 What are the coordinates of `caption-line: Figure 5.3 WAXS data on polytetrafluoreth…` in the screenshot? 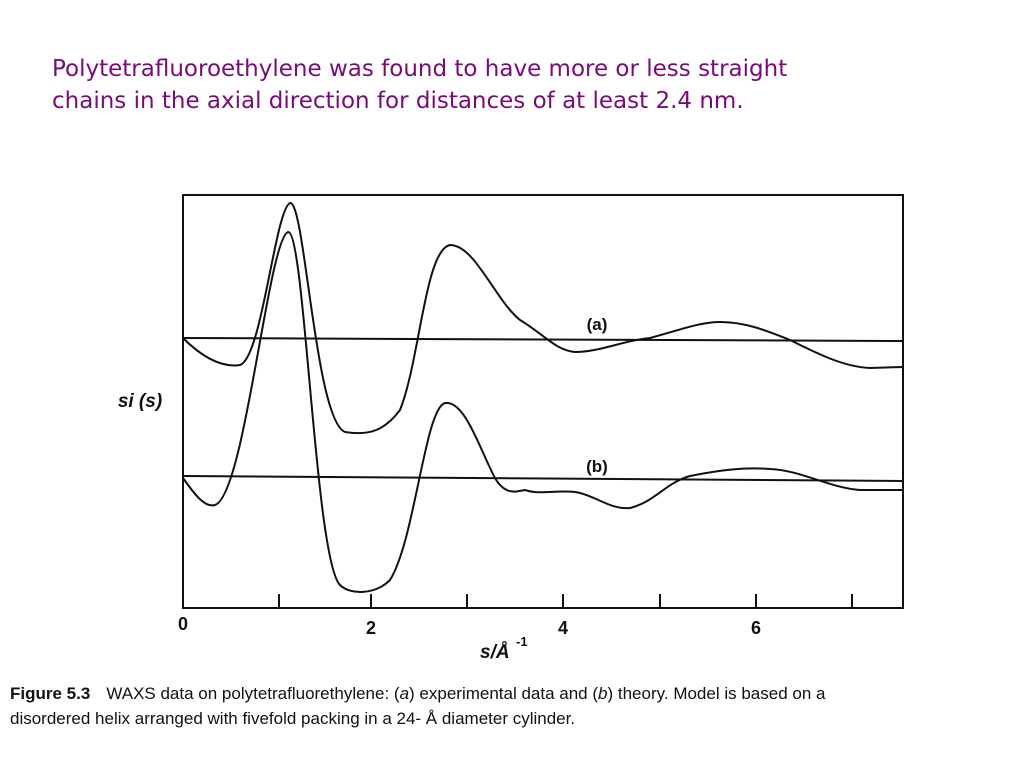 It's located at (418, 693).